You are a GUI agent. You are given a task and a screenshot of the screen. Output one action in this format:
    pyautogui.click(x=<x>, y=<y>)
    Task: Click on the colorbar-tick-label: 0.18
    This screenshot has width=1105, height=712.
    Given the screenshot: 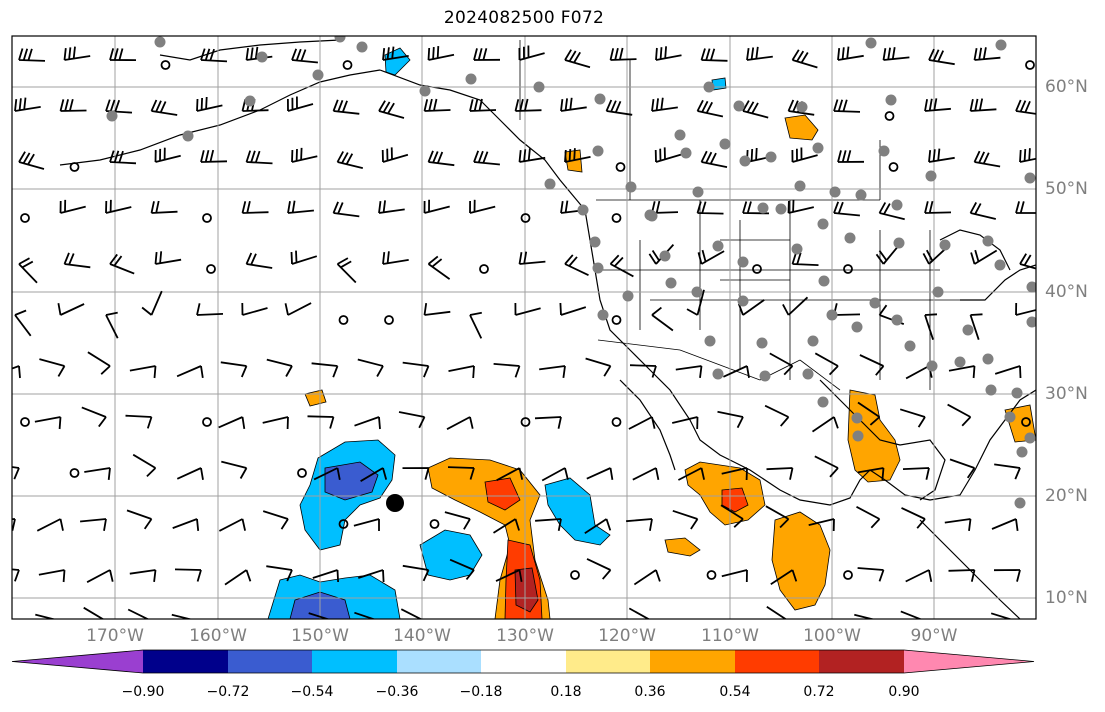 What is the action you would take?
    pyautogui.click(x=566, y=692)
    